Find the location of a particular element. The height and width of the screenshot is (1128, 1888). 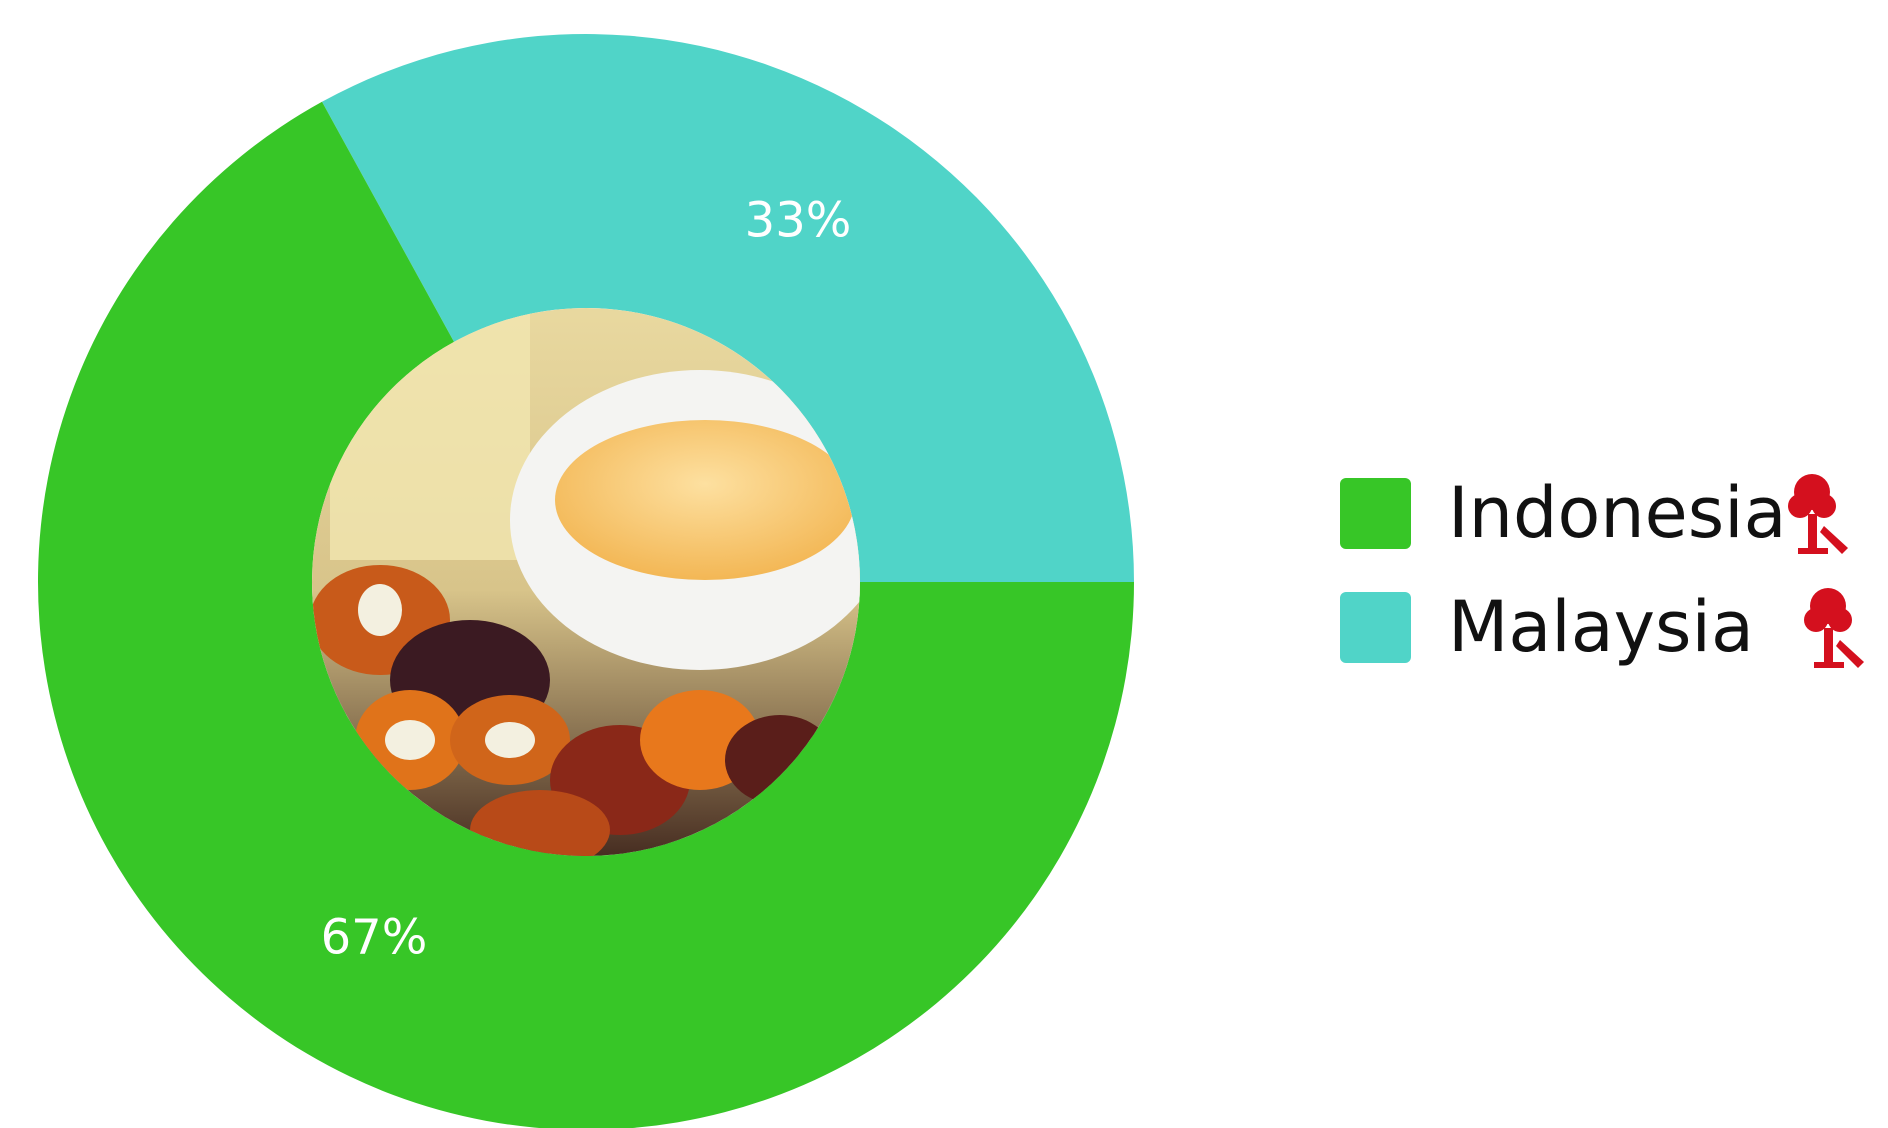

legend: Indonesia Malaysia is located at coordinates (1602, 570).